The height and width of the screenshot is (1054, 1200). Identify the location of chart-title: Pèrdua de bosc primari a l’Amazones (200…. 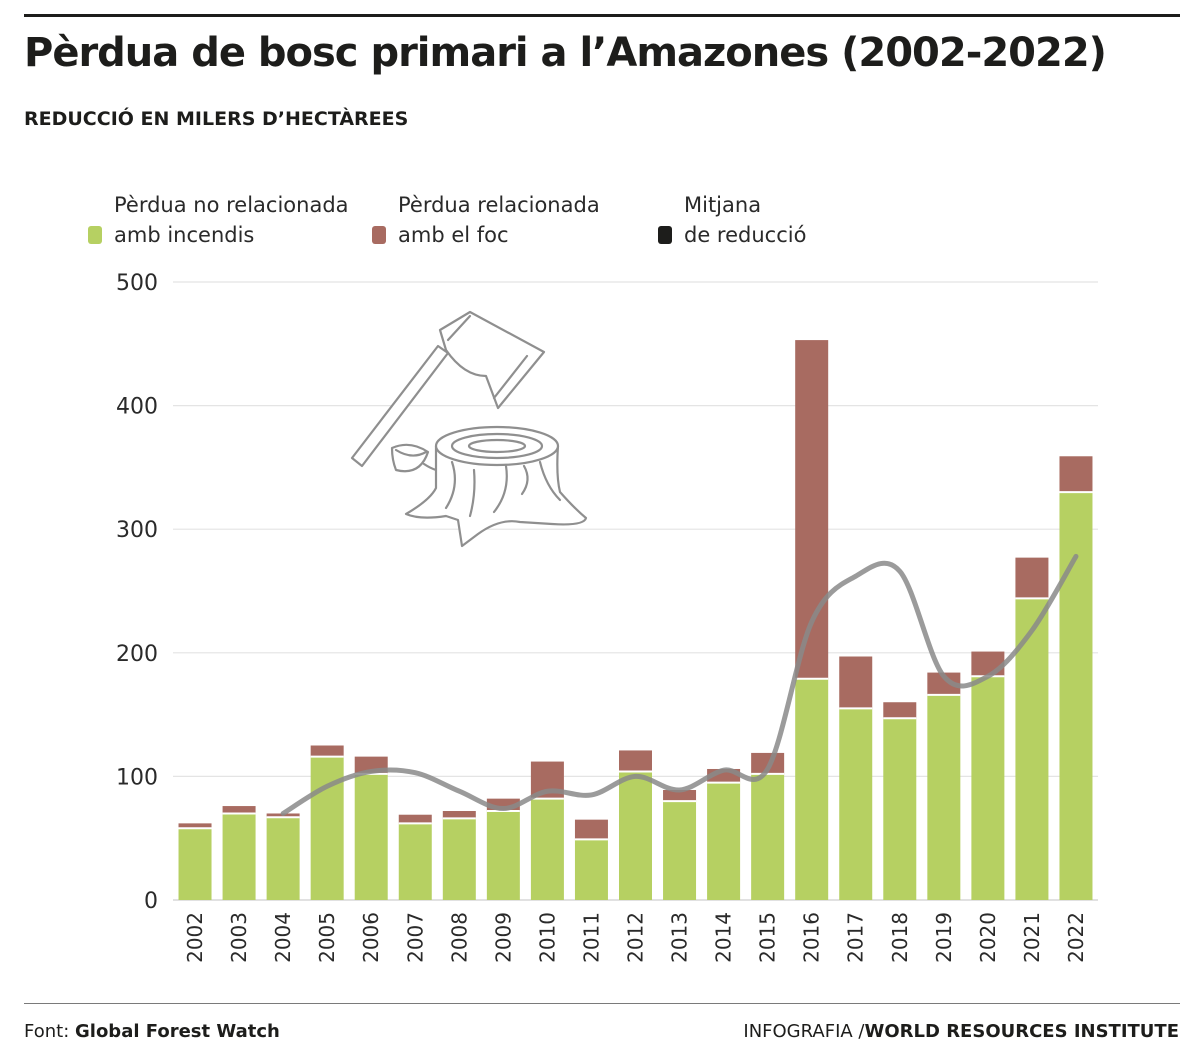
(565, 53).